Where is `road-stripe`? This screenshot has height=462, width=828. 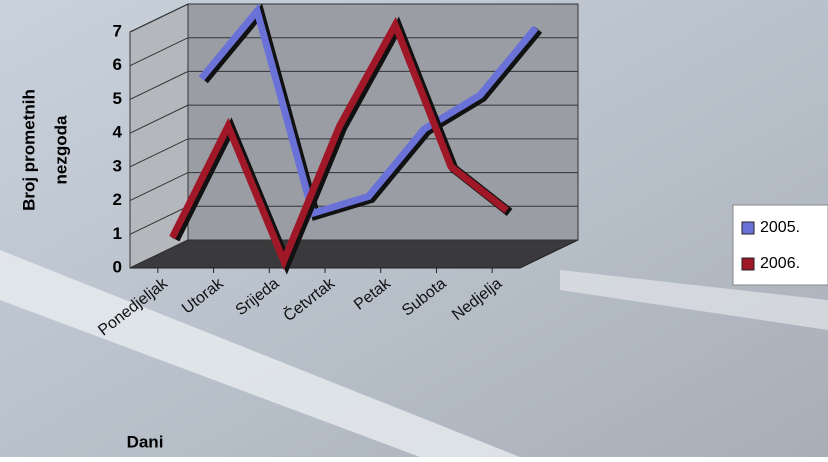
road-stripe is located at coordinates (694, 300).